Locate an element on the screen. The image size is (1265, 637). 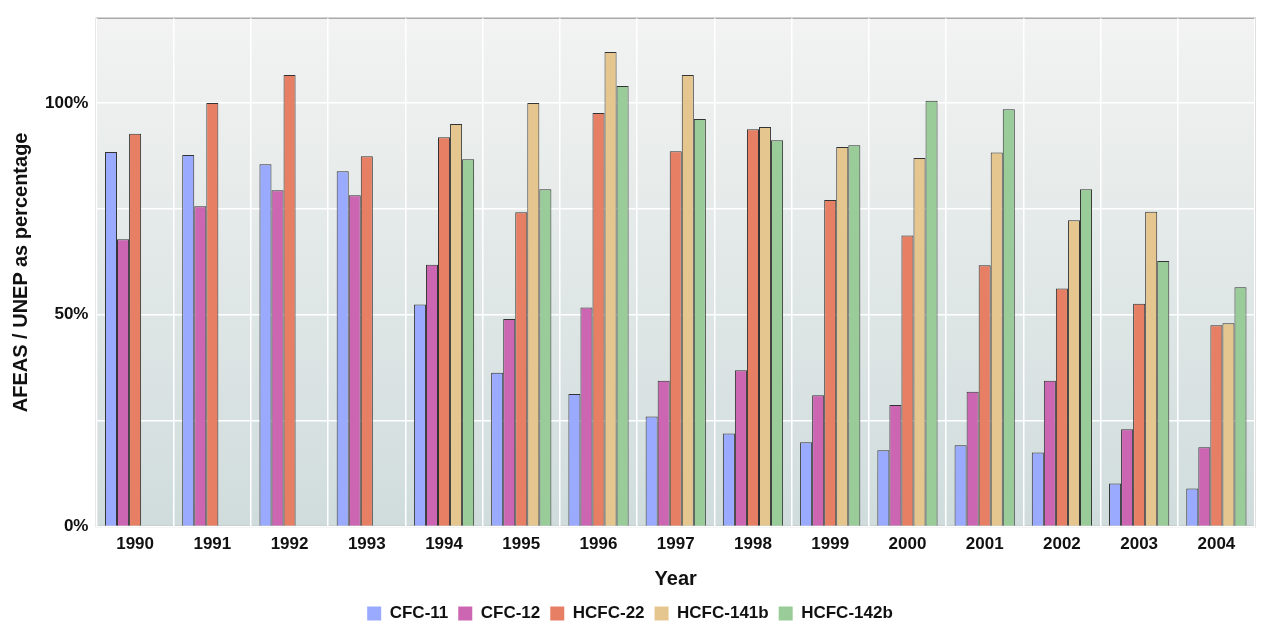
x-tick-label: 1993 is located at coordinates (366, 544).